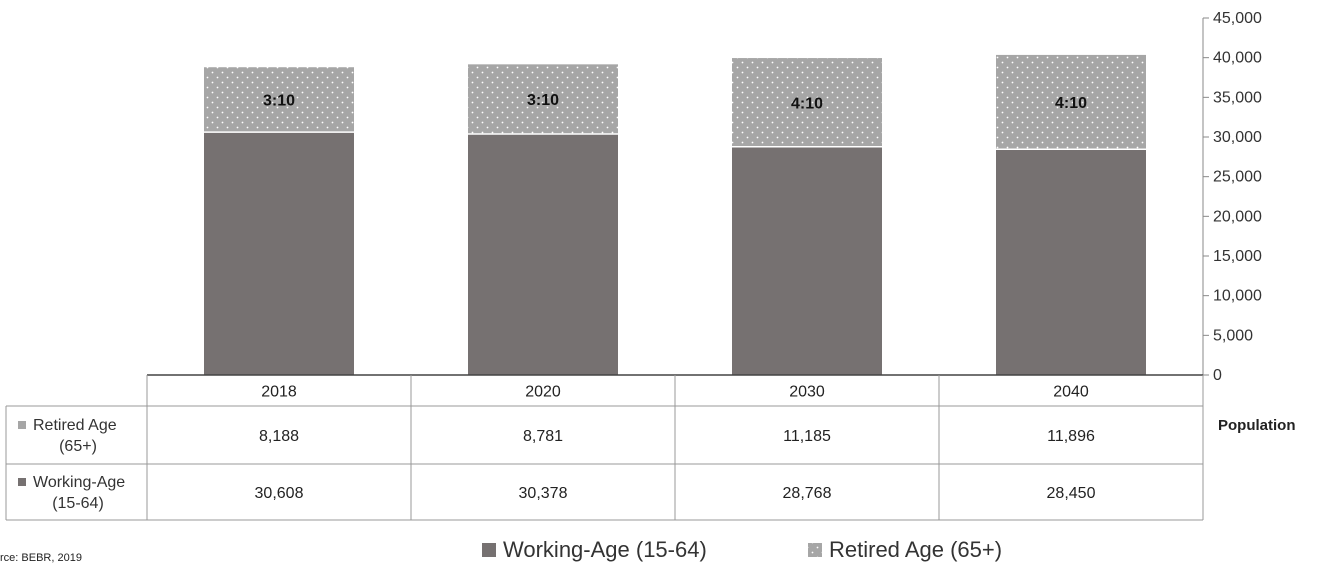  I want to click on ratio-label-2020: 3:10, so click(543, 100).